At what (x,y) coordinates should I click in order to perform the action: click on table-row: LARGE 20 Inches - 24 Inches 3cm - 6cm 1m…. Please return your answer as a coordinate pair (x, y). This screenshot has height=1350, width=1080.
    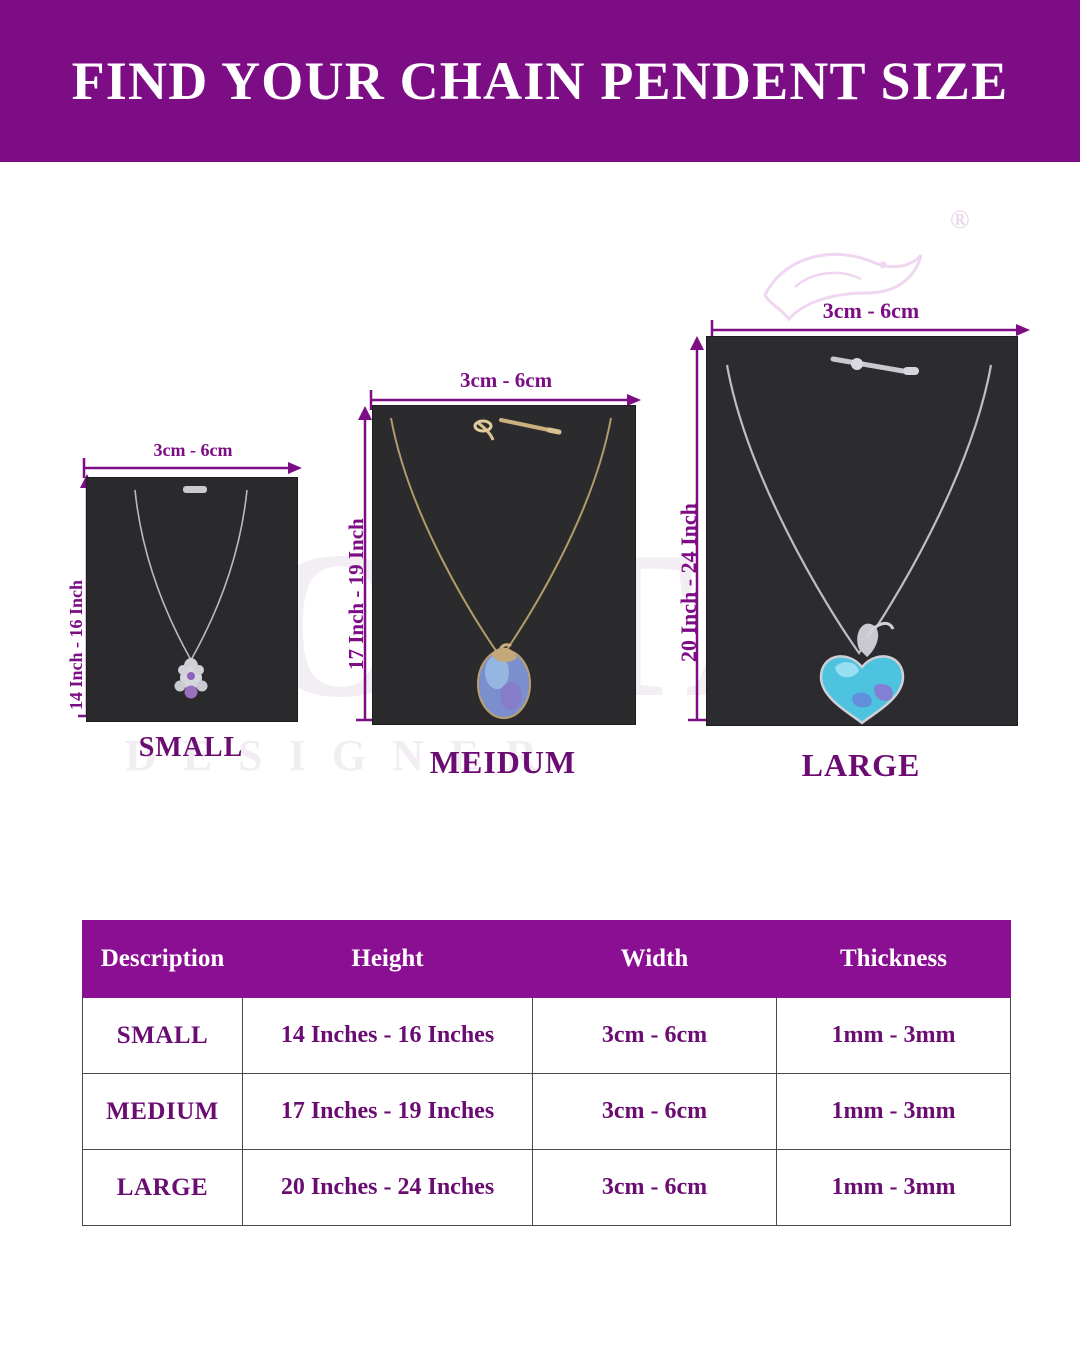
    Looking at the image, I should click on (546, 1187).